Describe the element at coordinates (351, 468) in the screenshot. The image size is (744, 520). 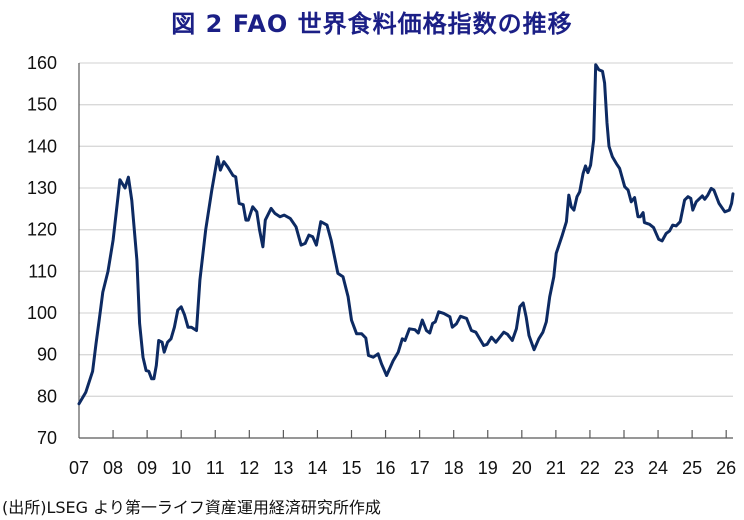
I see `x-tick-label: 15` at that location.